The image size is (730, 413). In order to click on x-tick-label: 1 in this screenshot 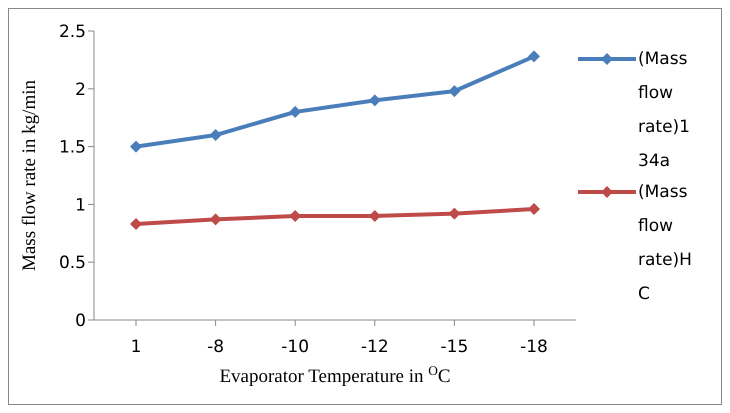, I will do `click(136, 347)`.